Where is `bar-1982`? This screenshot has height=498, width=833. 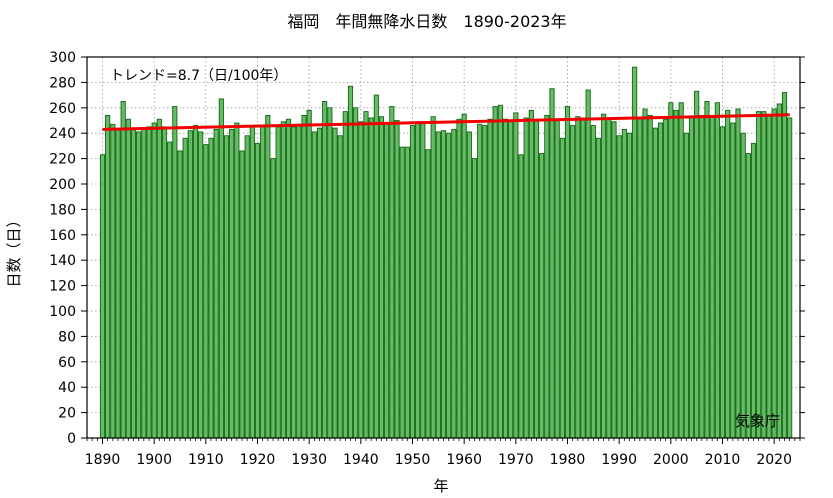
bar-1982 is located at coordinates (578, 277).